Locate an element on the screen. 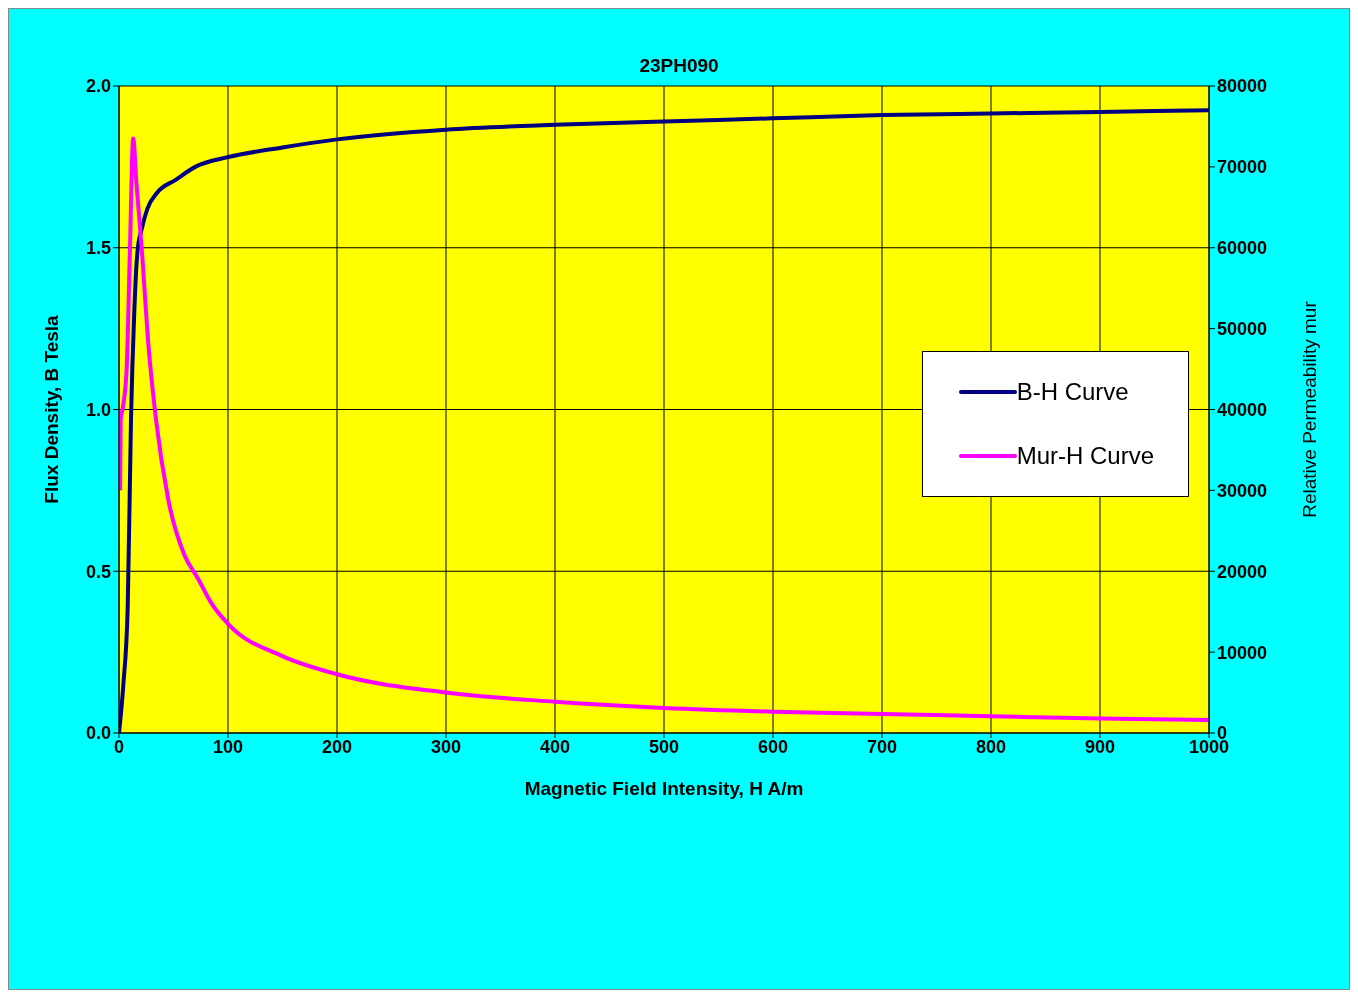  chart-title: 23PH090 is located at coordinates (679, 66).